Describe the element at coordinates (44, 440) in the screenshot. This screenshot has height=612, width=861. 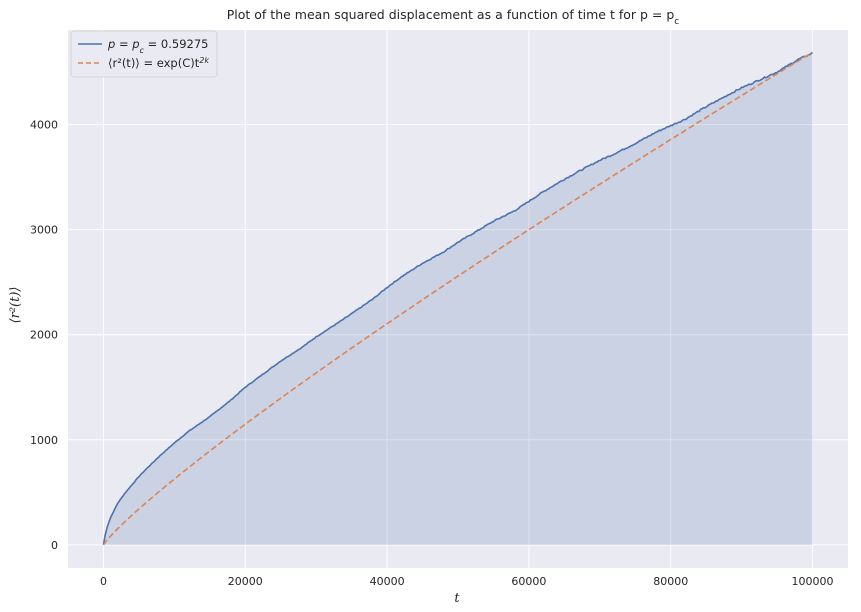
I see `y-tick-label: 1000` at that location.